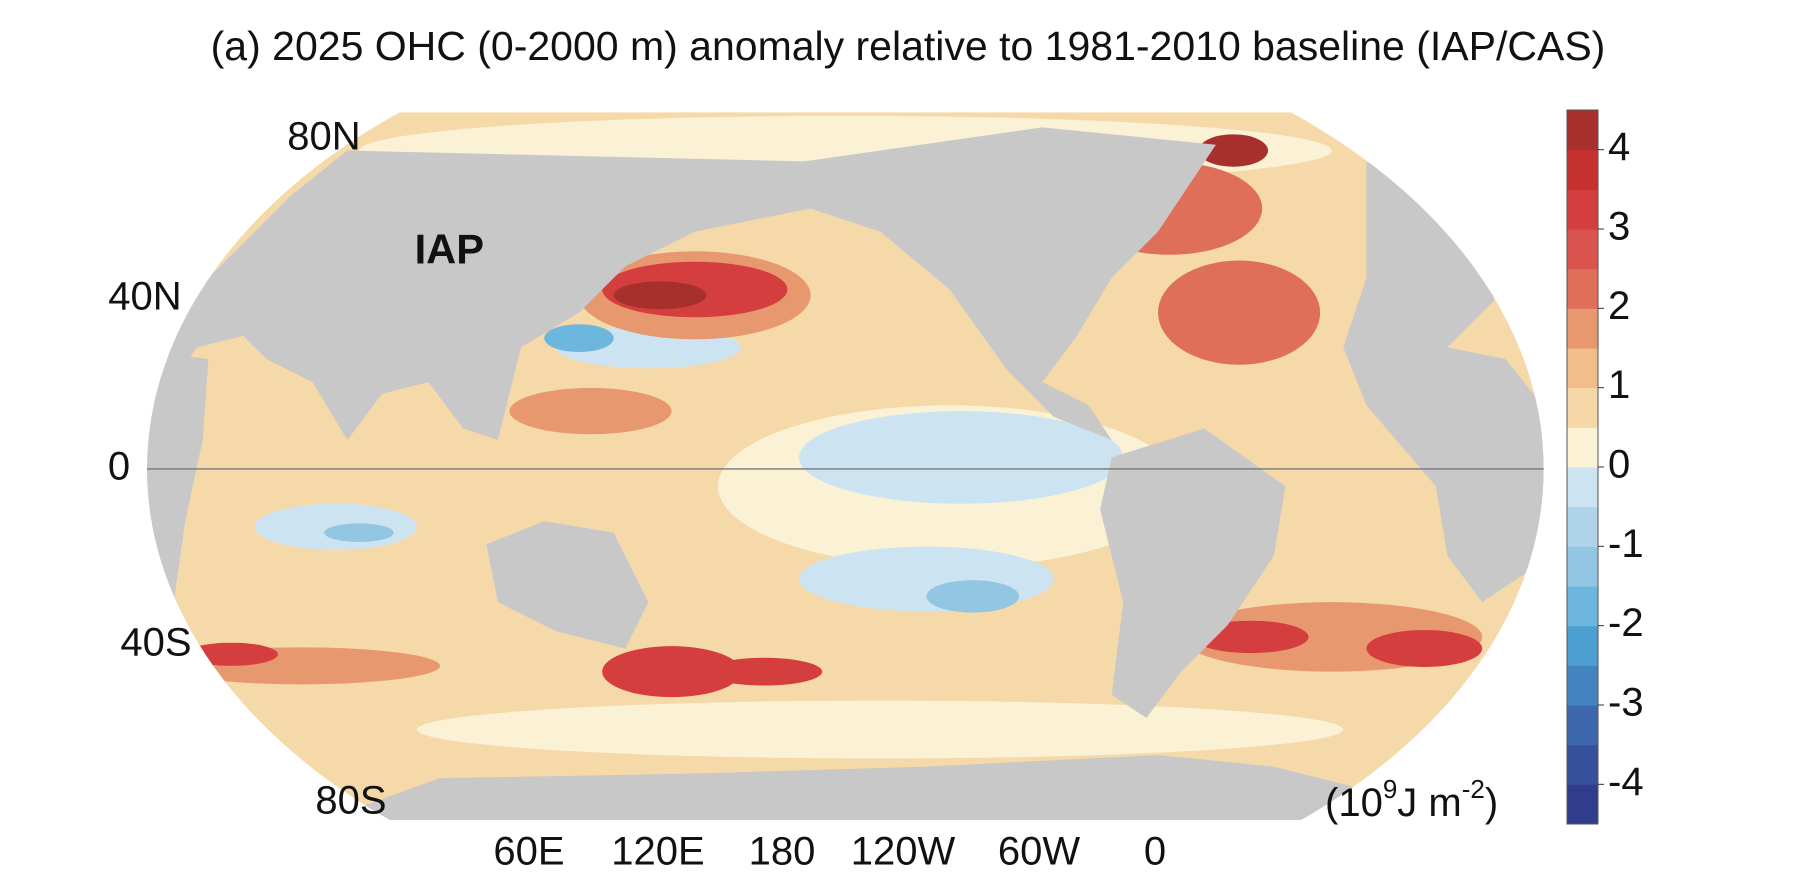 The width and height of the screenshot is (1816, 896). I want to click on colorbar-tick-label: -3, so click(1626, 703).